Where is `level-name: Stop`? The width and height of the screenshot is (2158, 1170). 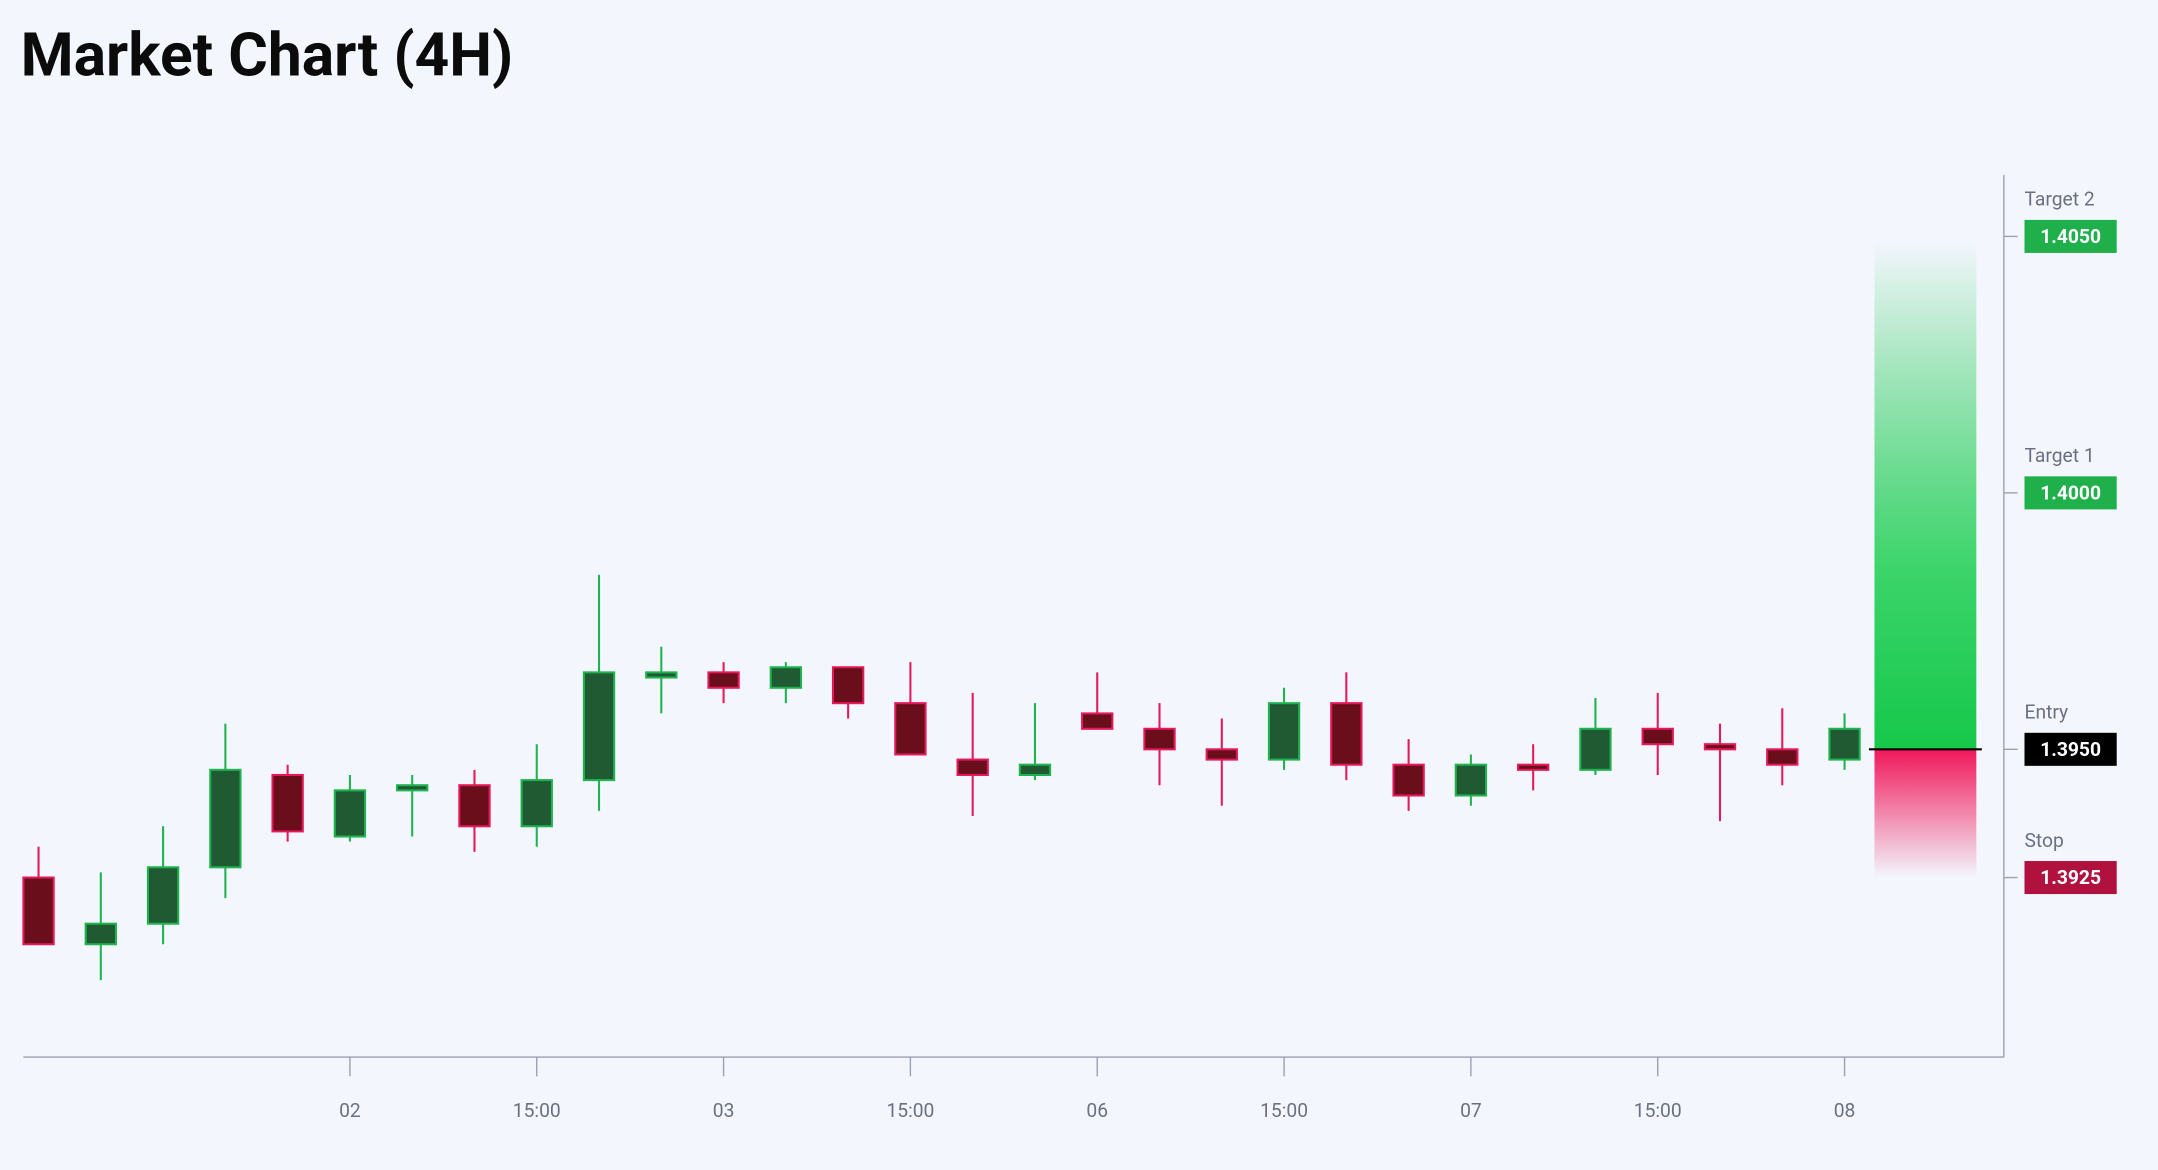 level-name: Stop is located at coordinates (2044, 840).